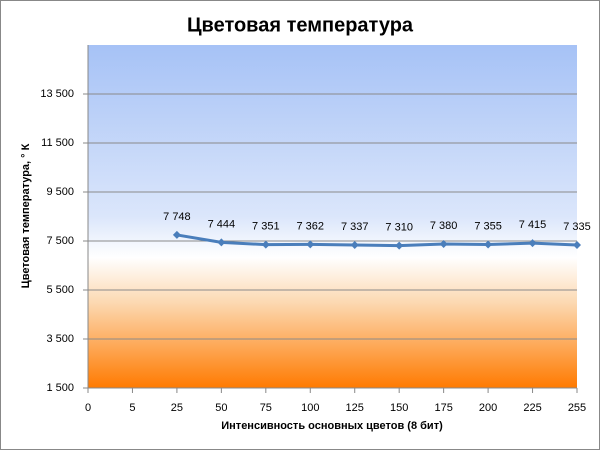 The image size is (600, 450). What do you see at coordinates (488, 226) in the screenshot?
I see `data-label: 7 355` at bounding box center [488, 226].